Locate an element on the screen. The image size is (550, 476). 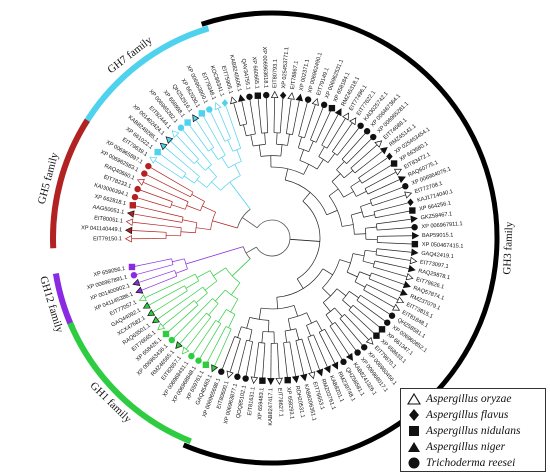
family-arc is located at coordinates (70, 183).